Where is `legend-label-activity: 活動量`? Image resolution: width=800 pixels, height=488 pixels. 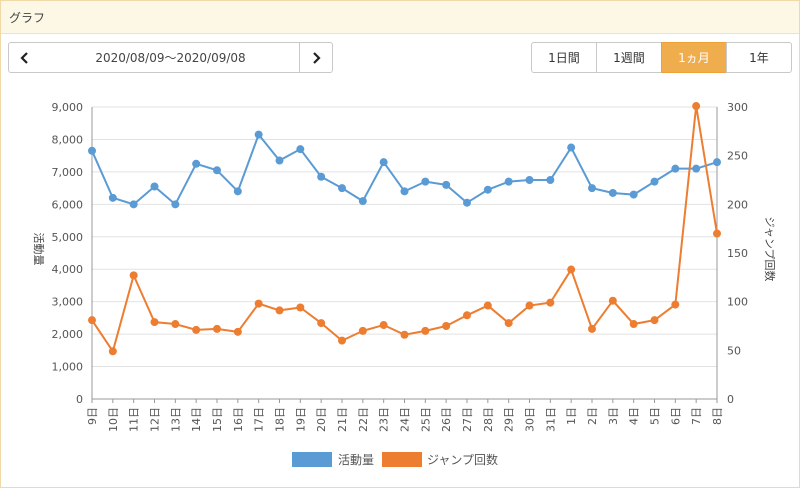 legend-label-activity: 活動量 is located at coordinates (356, 460).